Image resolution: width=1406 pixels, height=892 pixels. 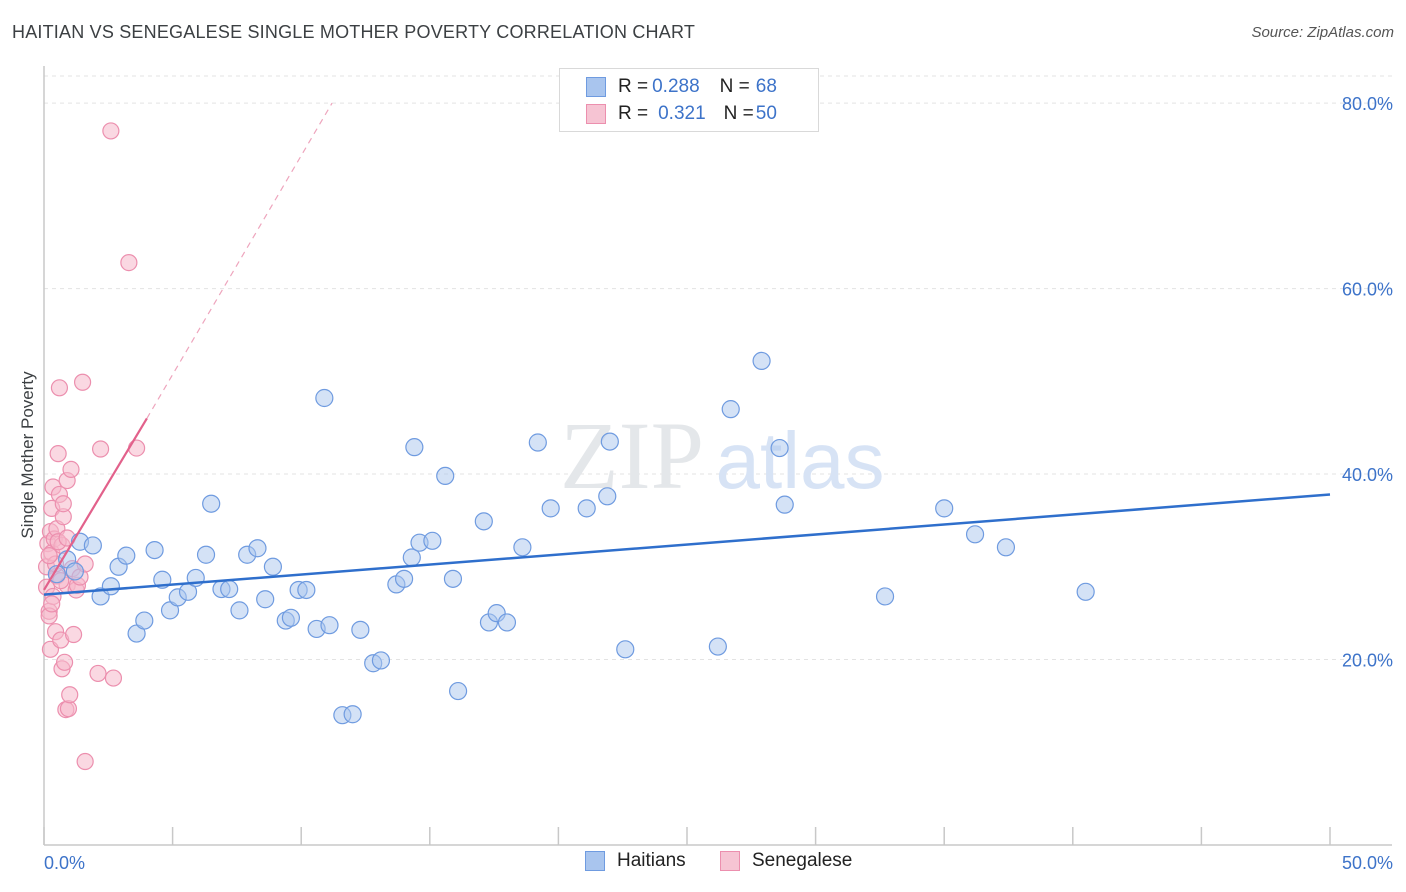 What do you see at coordinates (596, 114) in the screenshot?
I see `senegalese-swatch` at bounding box center [596, 114].